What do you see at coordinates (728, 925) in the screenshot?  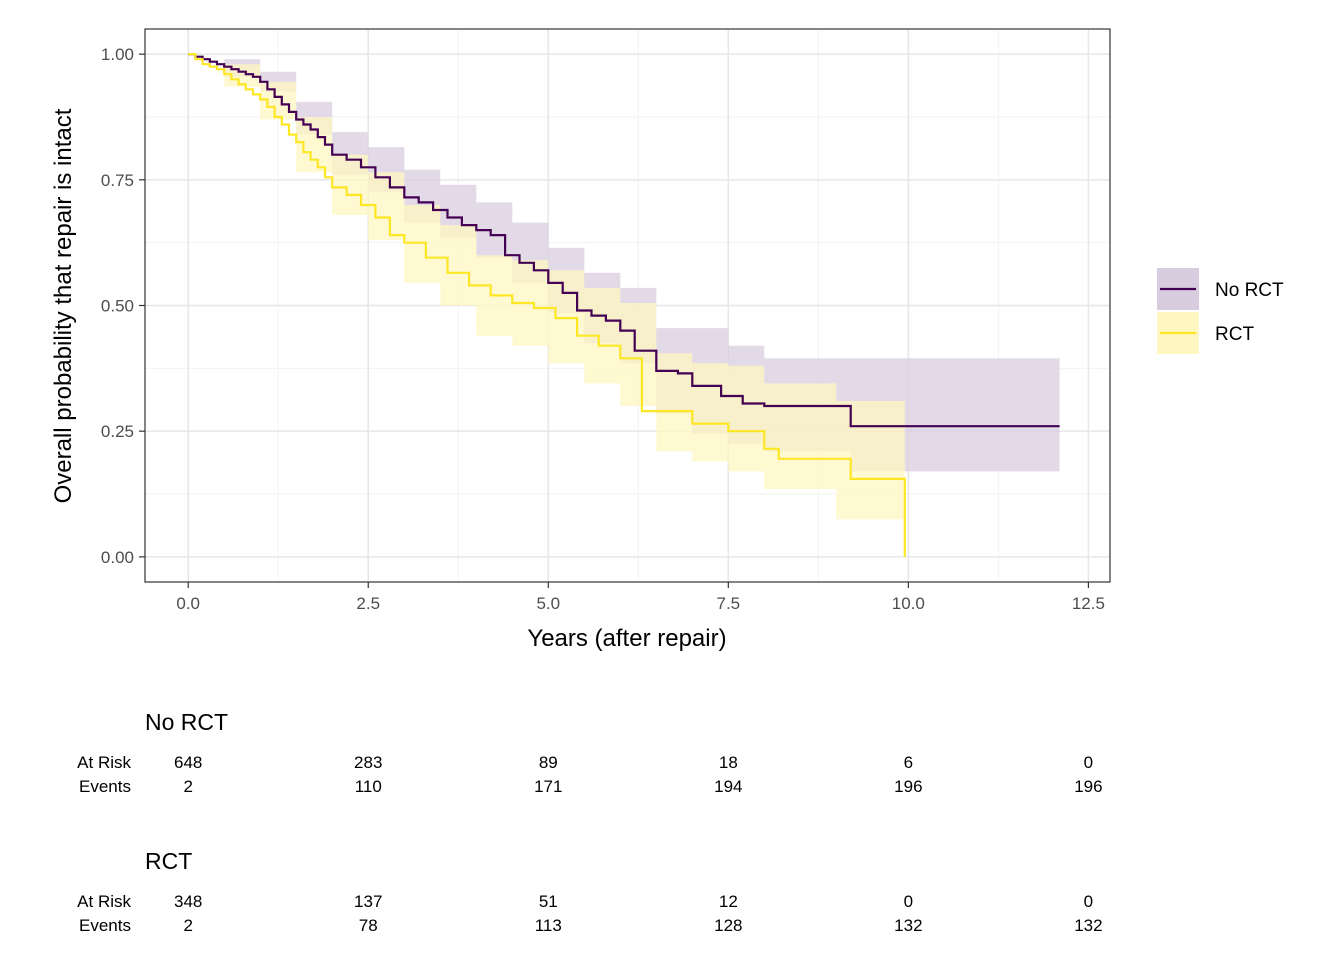 I see `risk-cell-events: 128` at bounding box center [728, 925].